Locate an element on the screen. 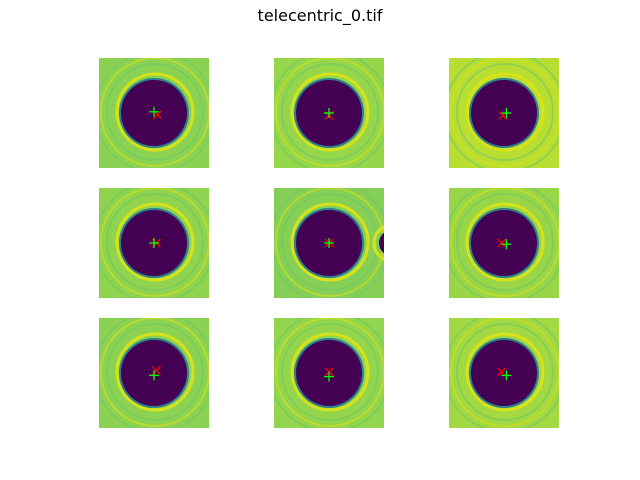  neighbor-disk-halo is located at coordinates (378, 243).